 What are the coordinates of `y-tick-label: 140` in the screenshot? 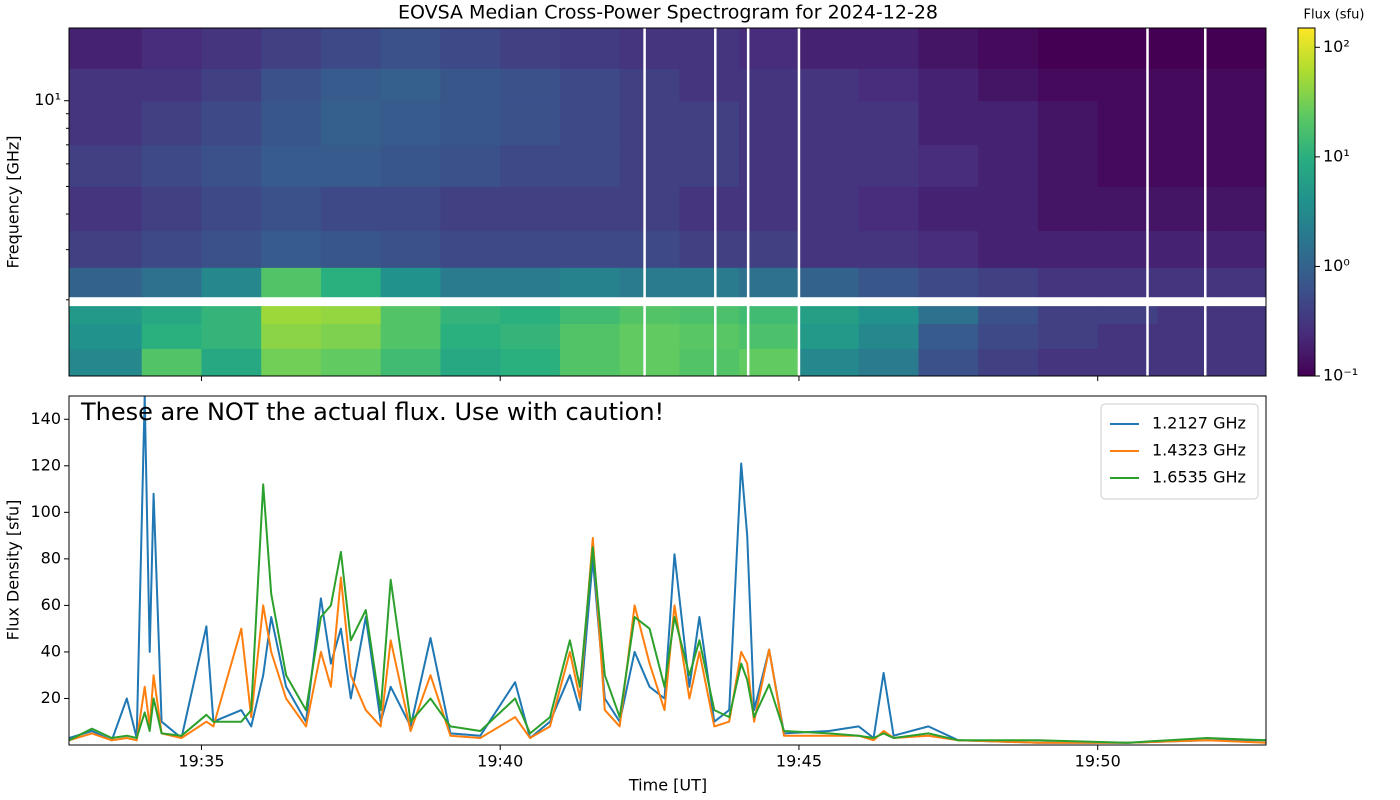 It's located at (45, 418).